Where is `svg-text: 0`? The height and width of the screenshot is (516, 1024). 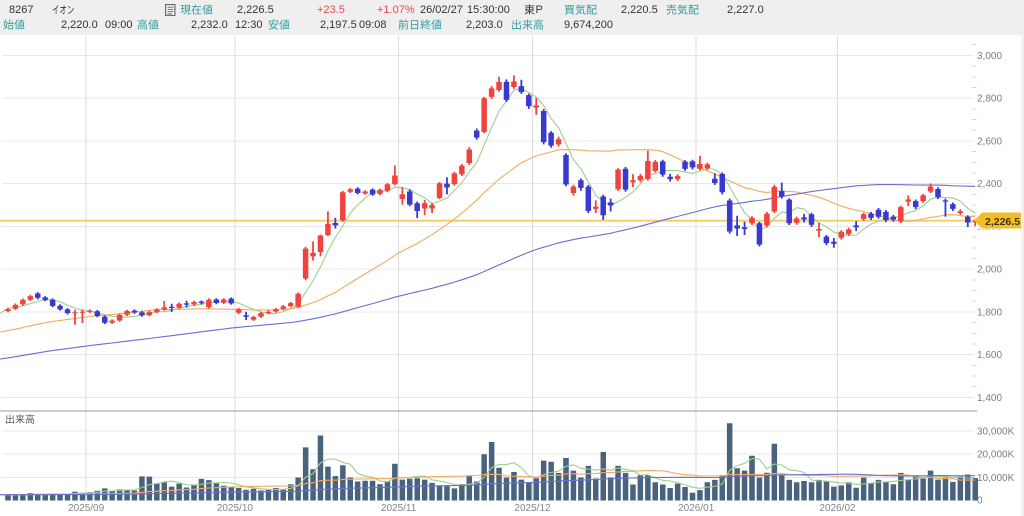 svg-text: 0 is located at coordinates (980, 501).